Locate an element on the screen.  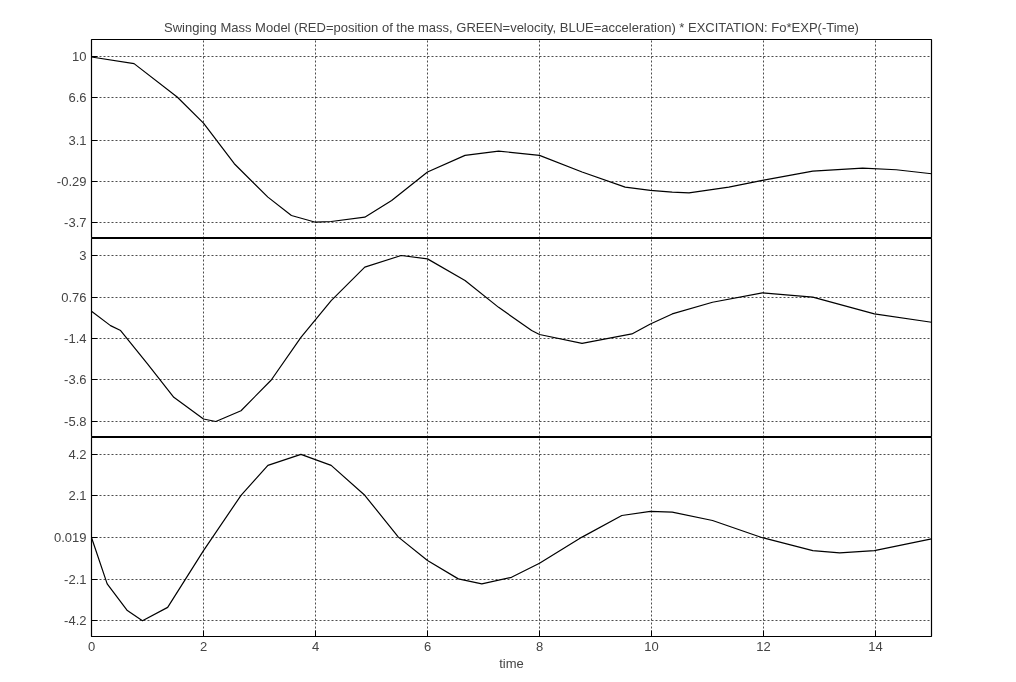
y-tick-label: 4.2 is located at coordinates (77, 454).